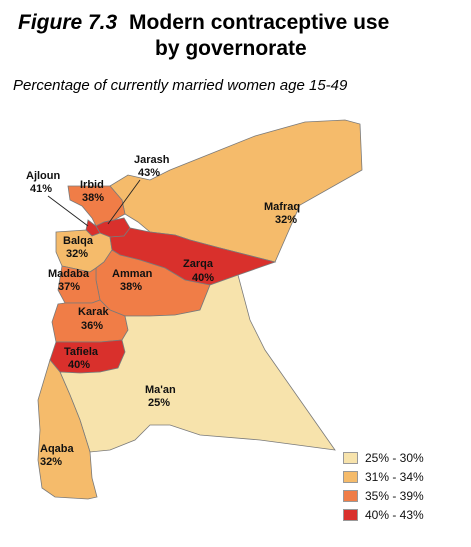  Describe the element at coordinates (394, 476) in the screenshot. I see `legend-label: 31% - 34%` at that location.